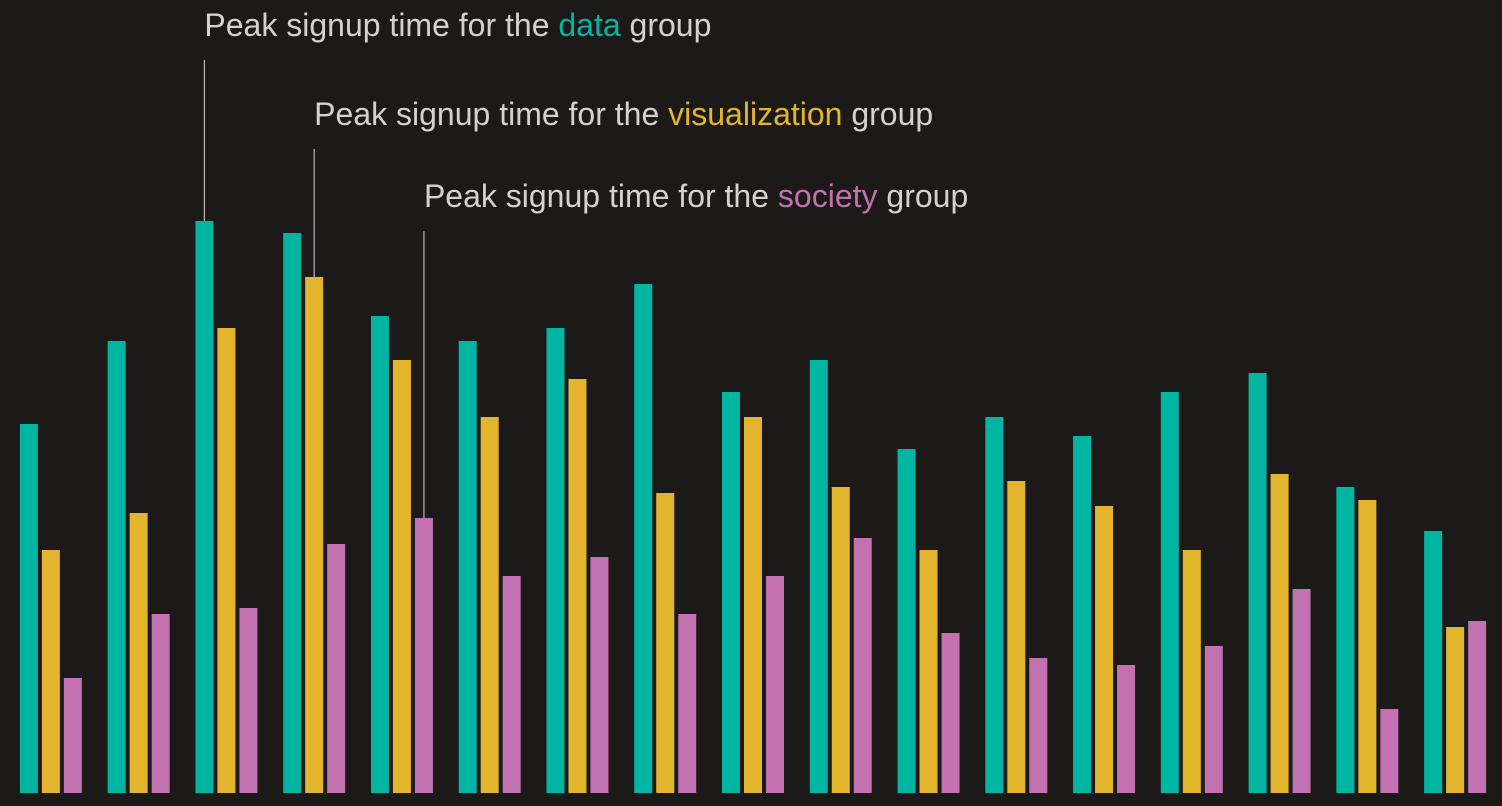  Describe the element at coordinates (828, 196) in the screenshot. I see `annotation-group: society` at that location.